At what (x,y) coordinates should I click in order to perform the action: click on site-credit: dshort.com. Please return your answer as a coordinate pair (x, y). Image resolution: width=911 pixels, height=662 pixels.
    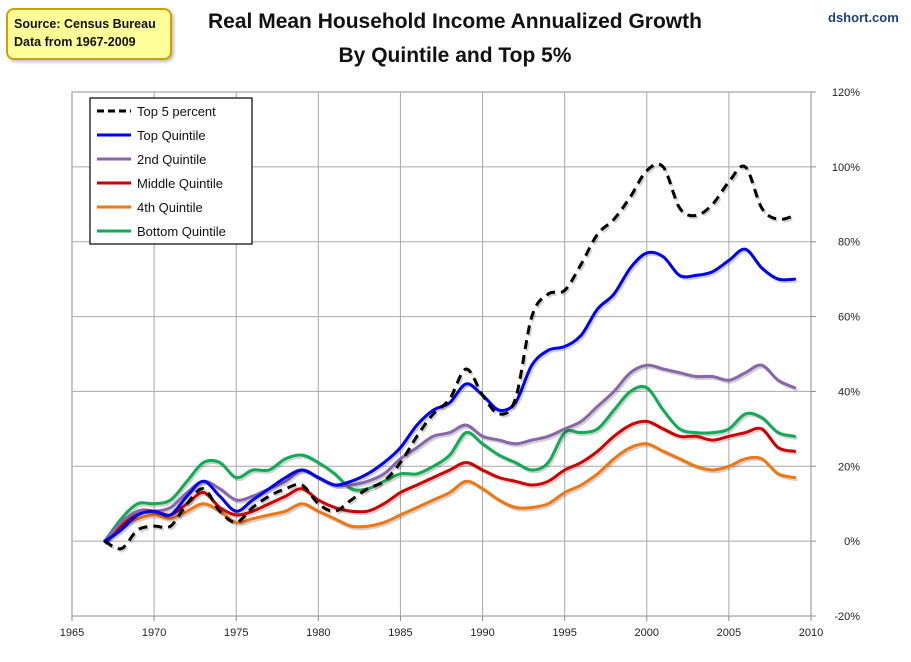
    Looking at the image, I should click on (863, 17).